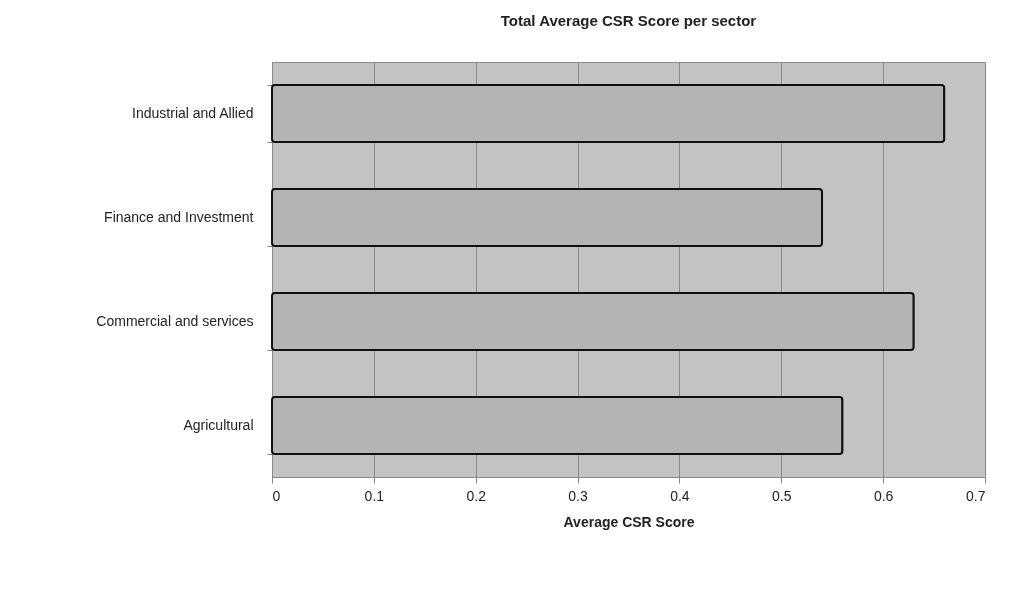  I want to click on y-tick-label: Agricultural, so click(218, 425).